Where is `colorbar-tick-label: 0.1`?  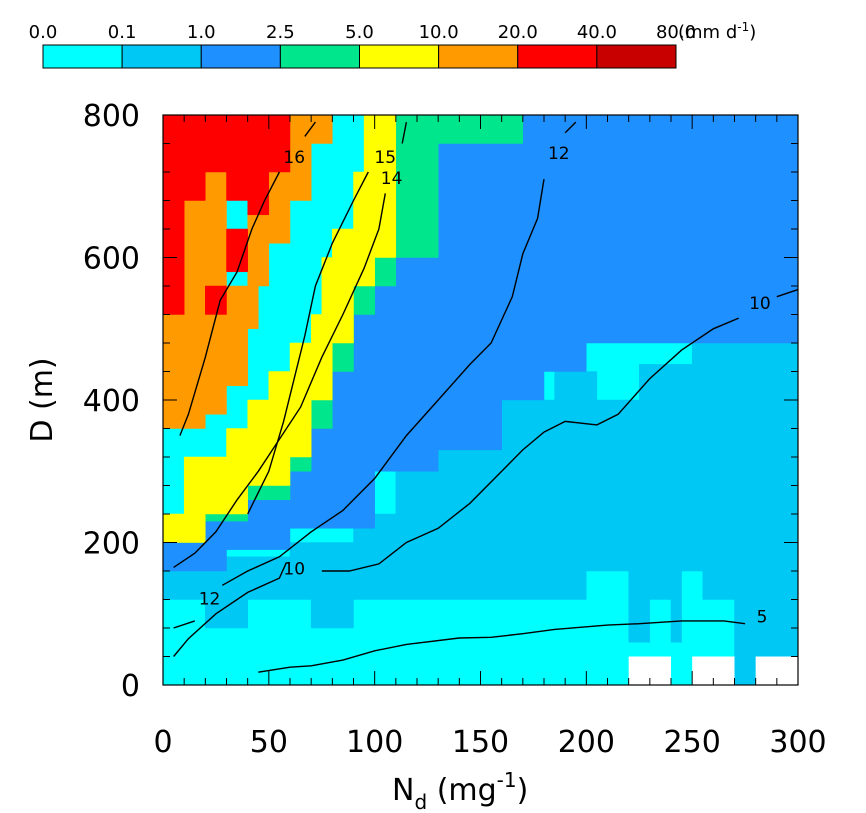 colorbar-tick-label: 0.1 is located at coordinates (122, 32).